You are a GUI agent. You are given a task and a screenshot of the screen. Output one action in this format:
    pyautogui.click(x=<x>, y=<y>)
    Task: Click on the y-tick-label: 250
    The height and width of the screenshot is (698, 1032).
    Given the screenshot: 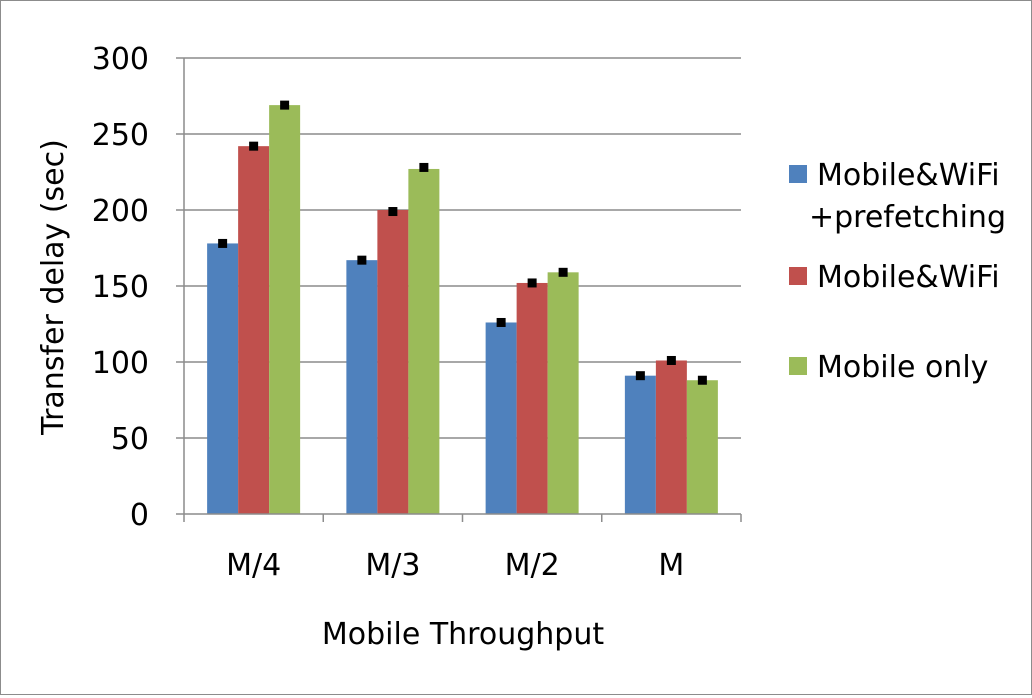 What is the action you would take?
    pyautogui.click(x=120, y=135)
    